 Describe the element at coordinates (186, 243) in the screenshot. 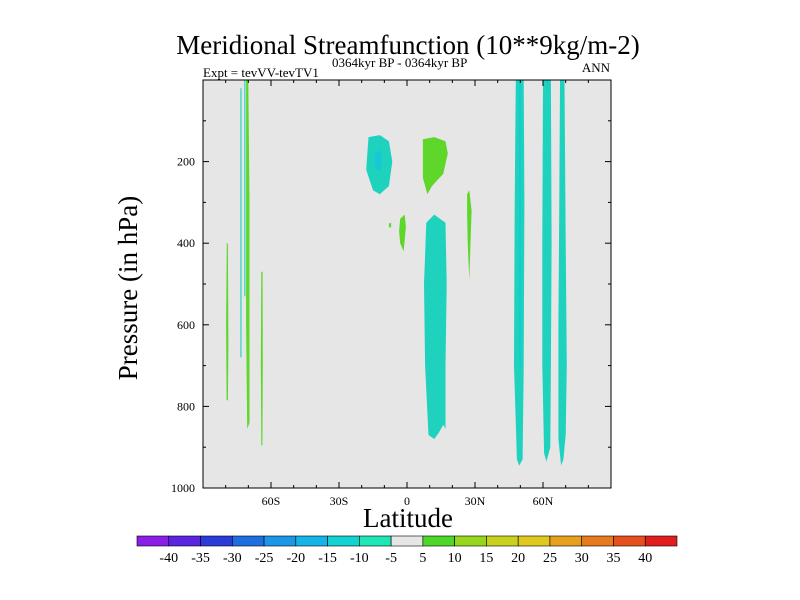

I see `y-tick-label: 400` at that location.